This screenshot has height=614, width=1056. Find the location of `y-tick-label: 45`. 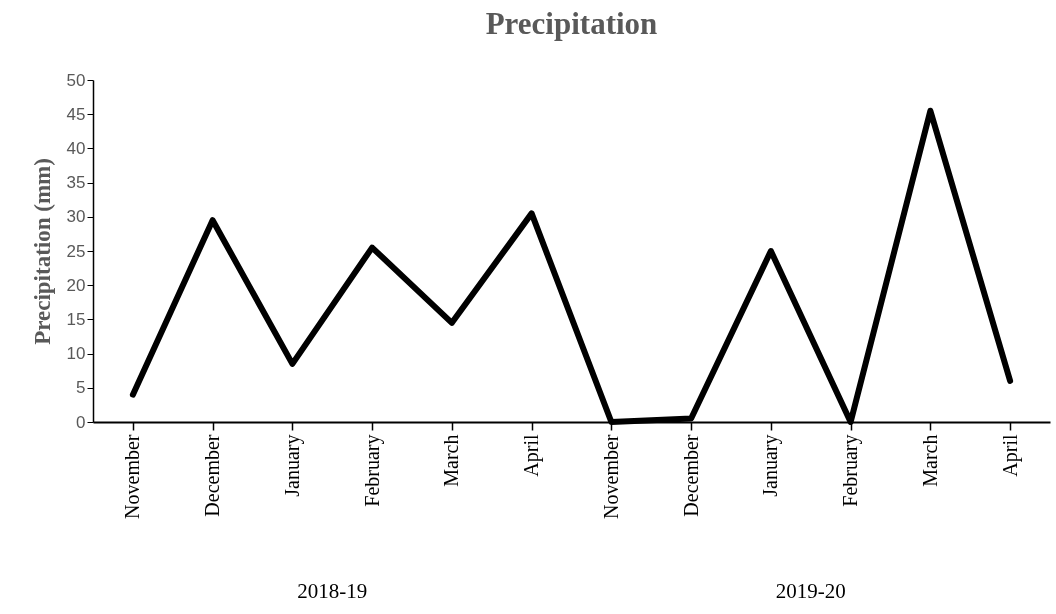

y-tick-label: 45 is located at coordinates (76, 114).